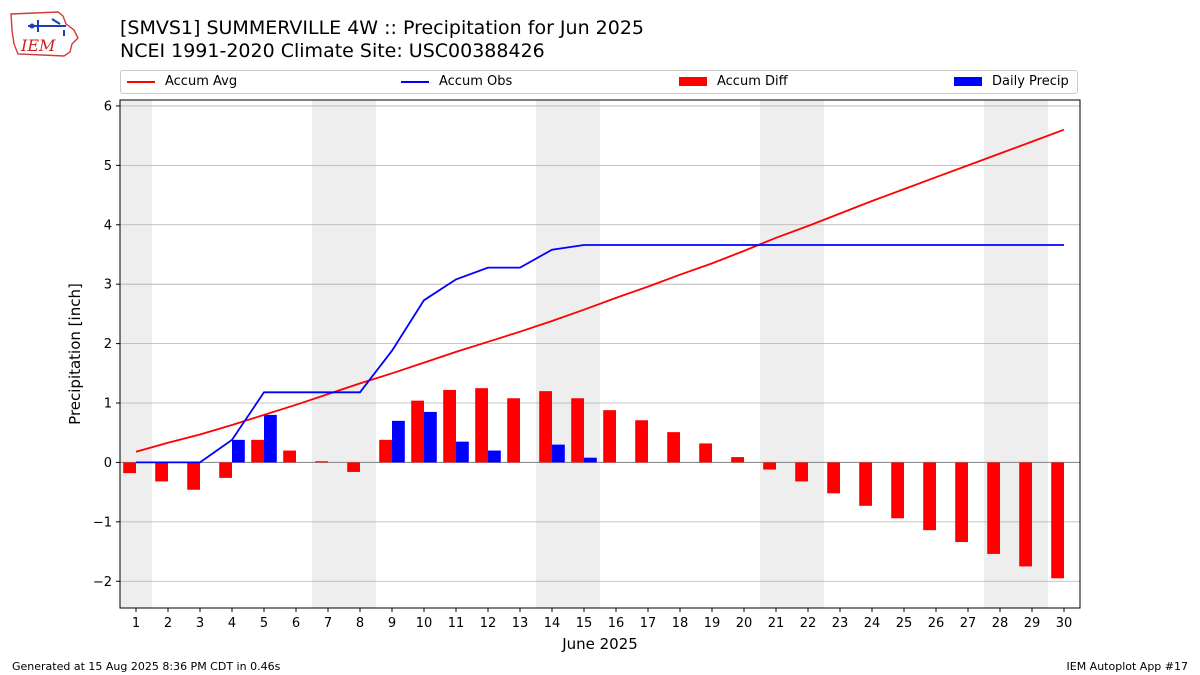  What do you see at coordinates (296, 623) in the screenshot?
I see `x-tick-label-6: 6` at bounding box center [296, 623].